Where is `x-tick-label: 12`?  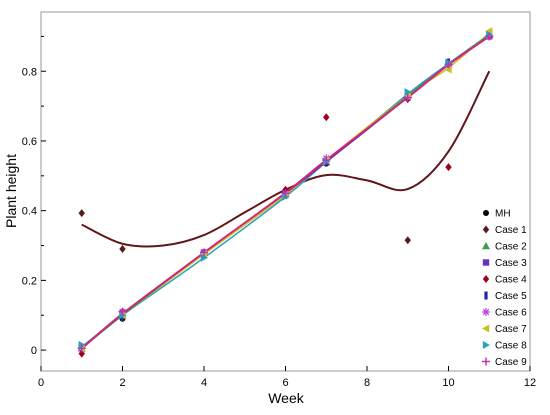 x-tick-label: 12 is located at coordinates (530, 383).